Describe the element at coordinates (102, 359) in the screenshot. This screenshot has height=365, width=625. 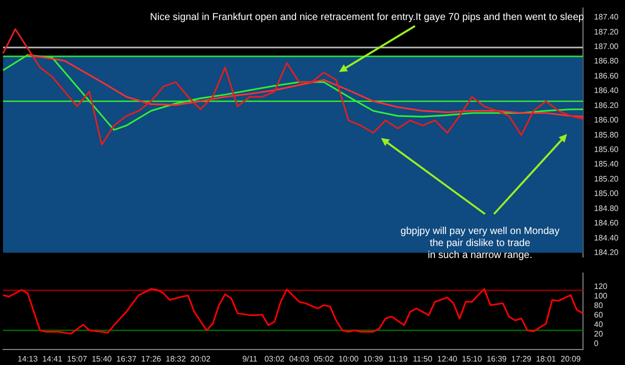
I see `x-tick-label: 15:40` at that location.